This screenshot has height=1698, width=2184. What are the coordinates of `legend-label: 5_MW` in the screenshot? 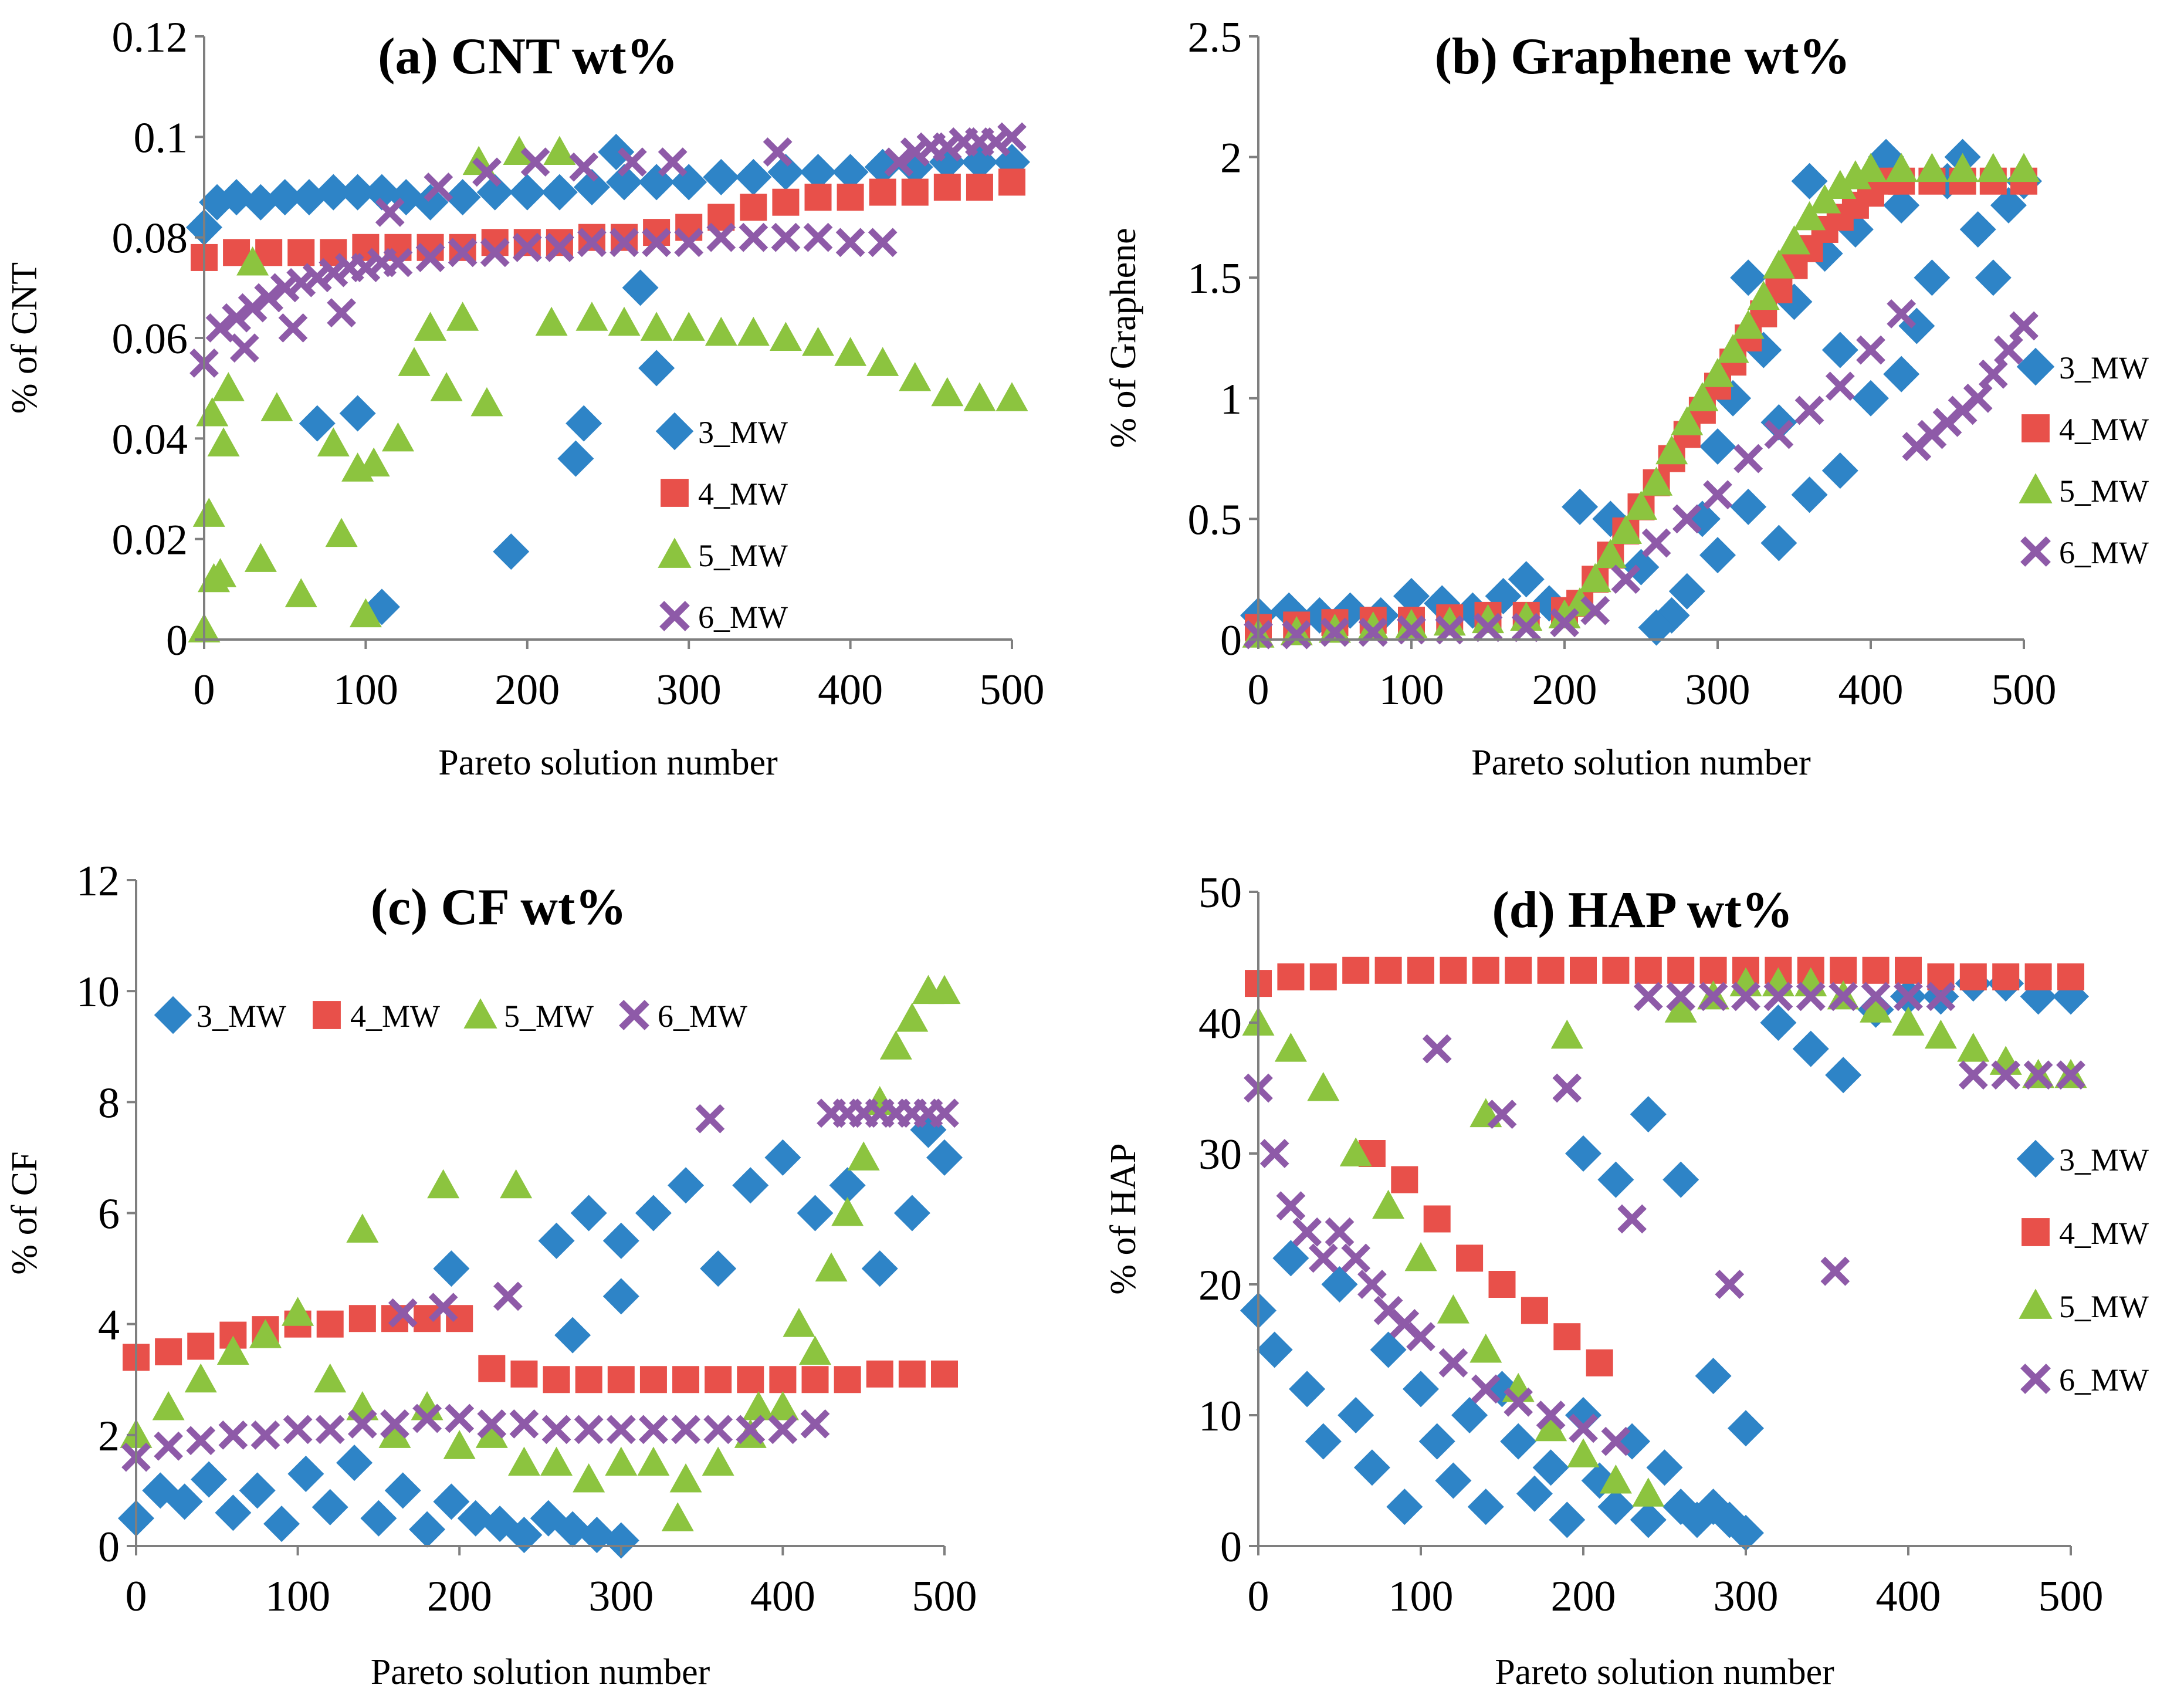 It's located at (549, 1017).